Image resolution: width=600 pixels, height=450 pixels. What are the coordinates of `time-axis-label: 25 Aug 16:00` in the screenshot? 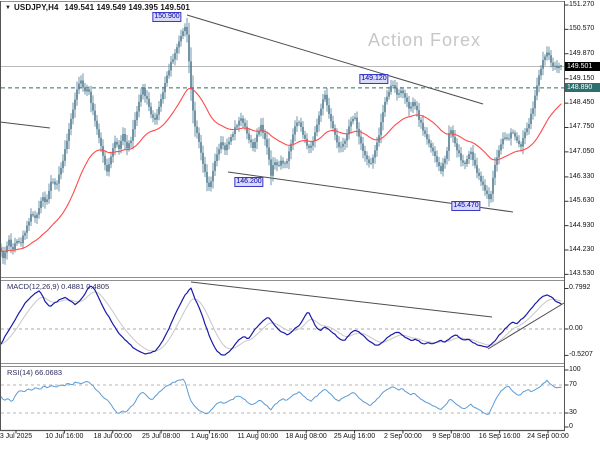 It's located at (354, 436).